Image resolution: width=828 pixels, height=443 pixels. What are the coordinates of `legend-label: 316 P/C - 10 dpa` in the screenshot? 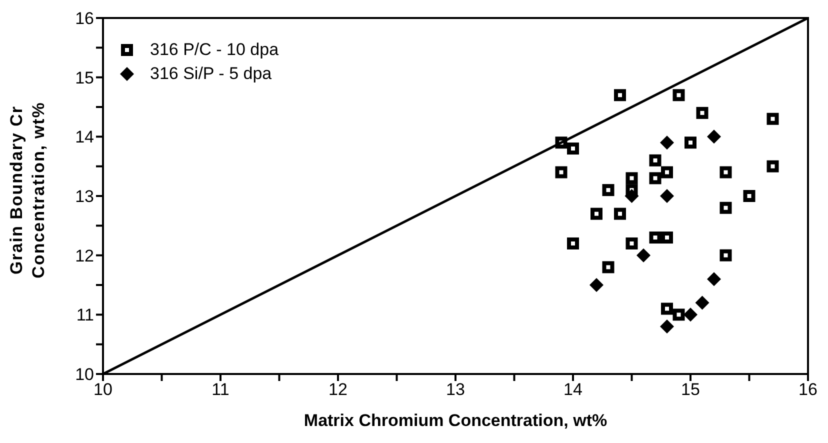 It's located at (214, 50).